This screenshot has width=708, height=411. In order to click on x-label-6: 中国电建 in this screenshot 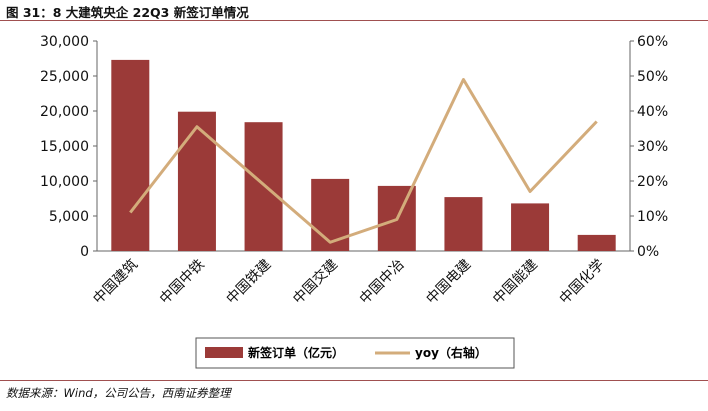, I will do `click(448, 282)`.